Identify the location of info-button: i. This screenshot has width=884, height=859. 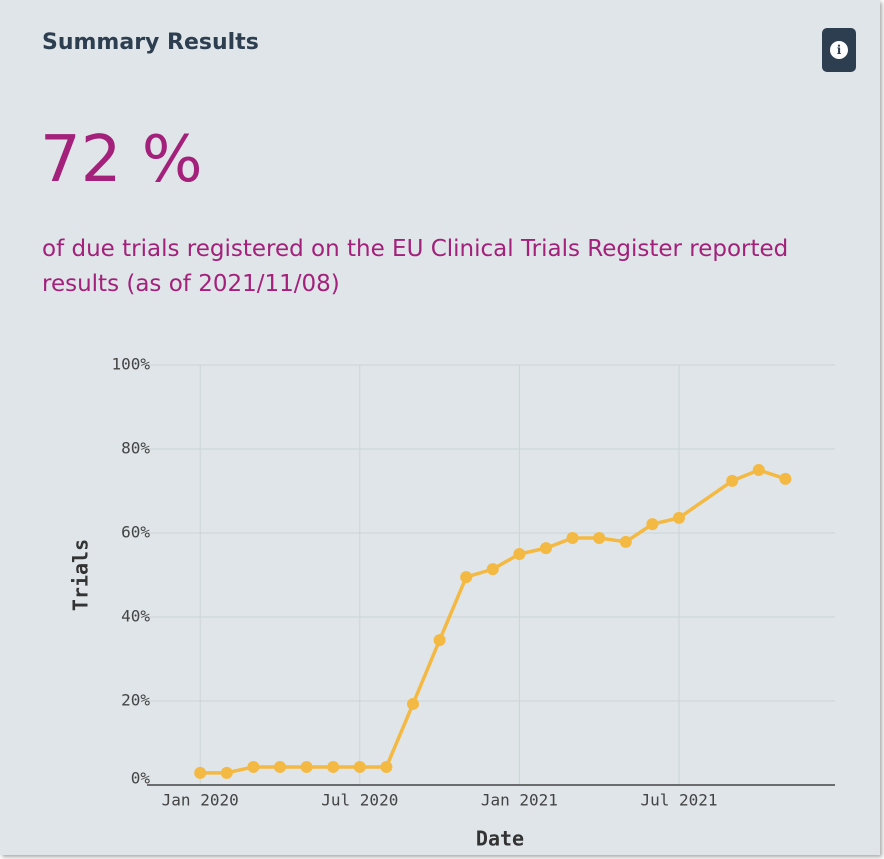
(839, 50).